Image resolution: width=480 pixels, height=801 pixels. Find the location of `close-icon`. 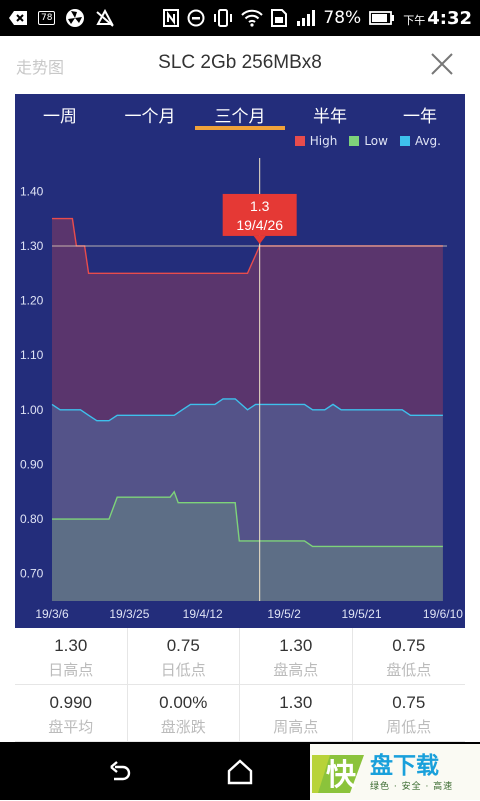

close-icon is located at coordinates (442, 64).